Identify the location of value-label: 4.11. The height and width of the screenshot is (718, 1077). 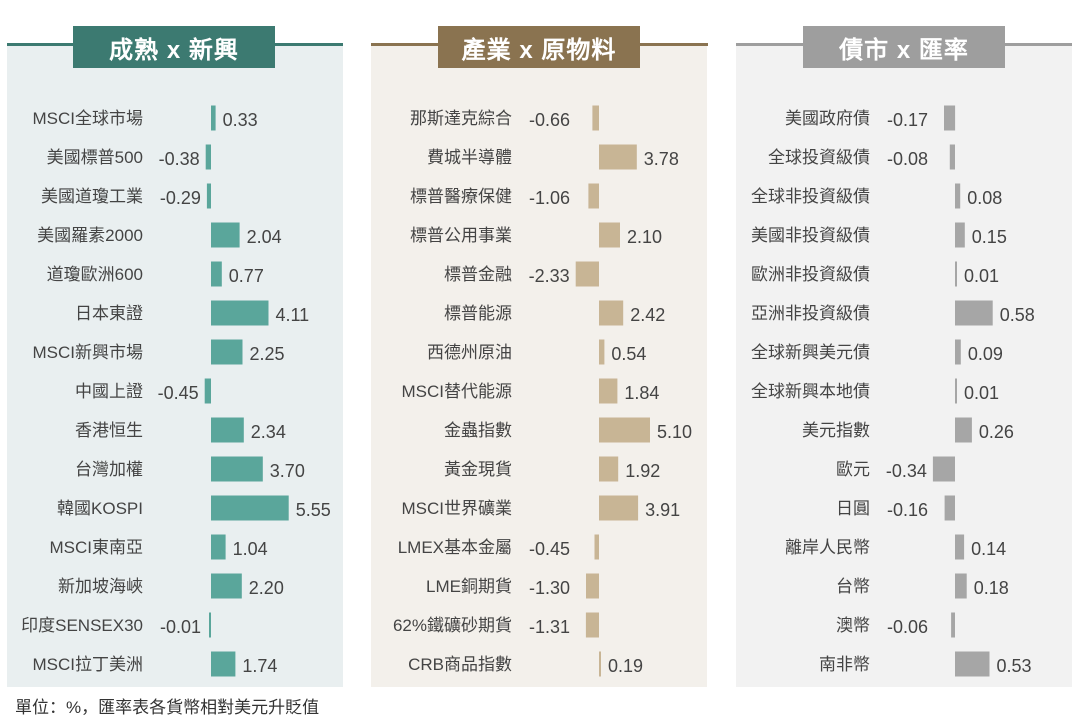
(293, 315).